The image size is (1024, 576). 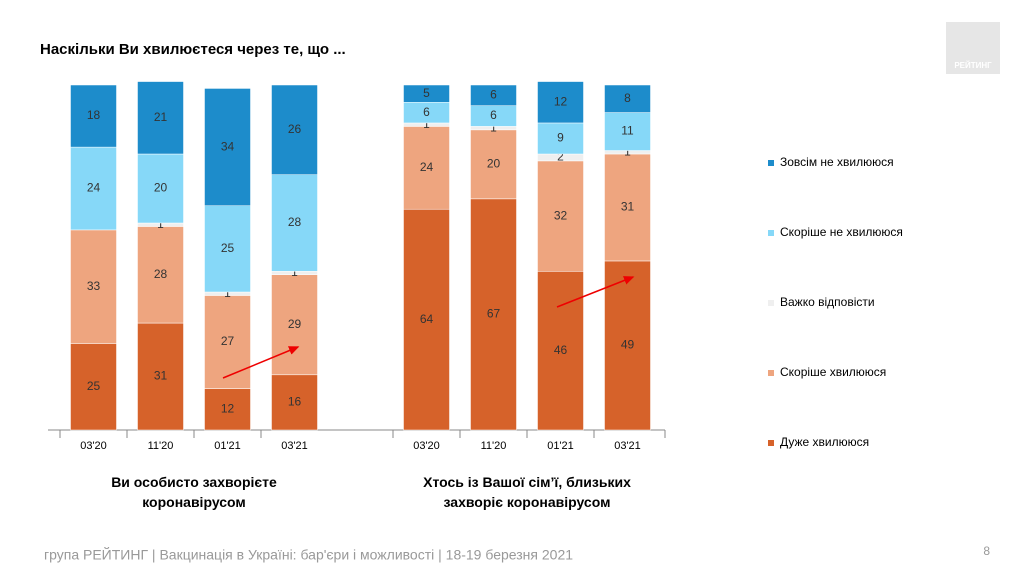 I want to click on value-label: 9, so click(x=560, y=138).